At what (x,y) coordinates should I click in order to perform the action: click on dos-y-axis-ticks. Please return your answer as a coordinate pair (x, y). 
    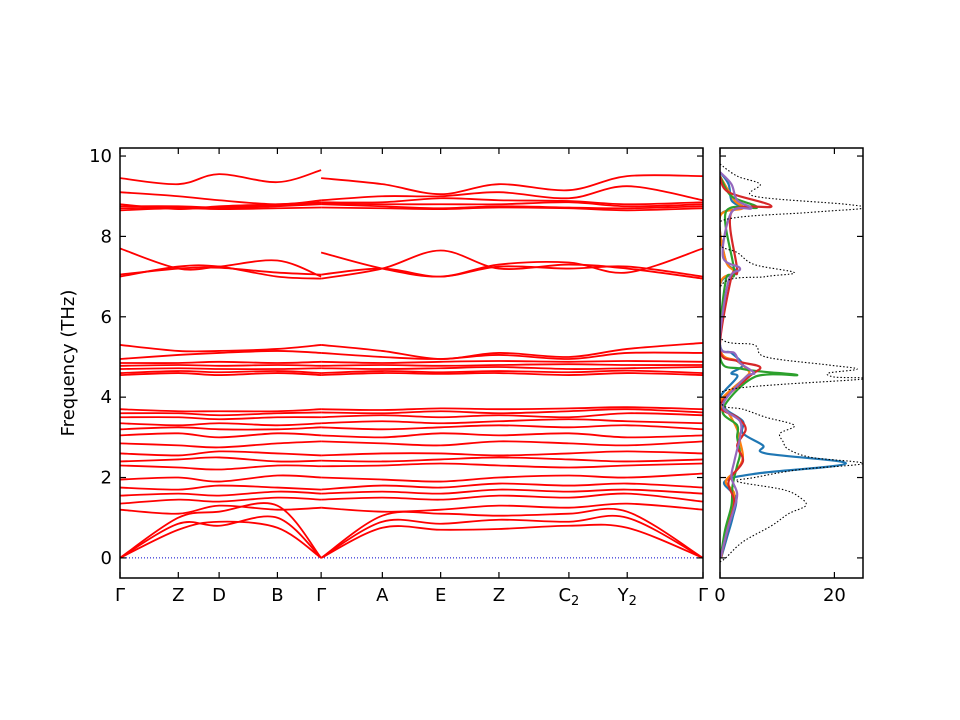
    Looking at the image, I should click on (791, 357).